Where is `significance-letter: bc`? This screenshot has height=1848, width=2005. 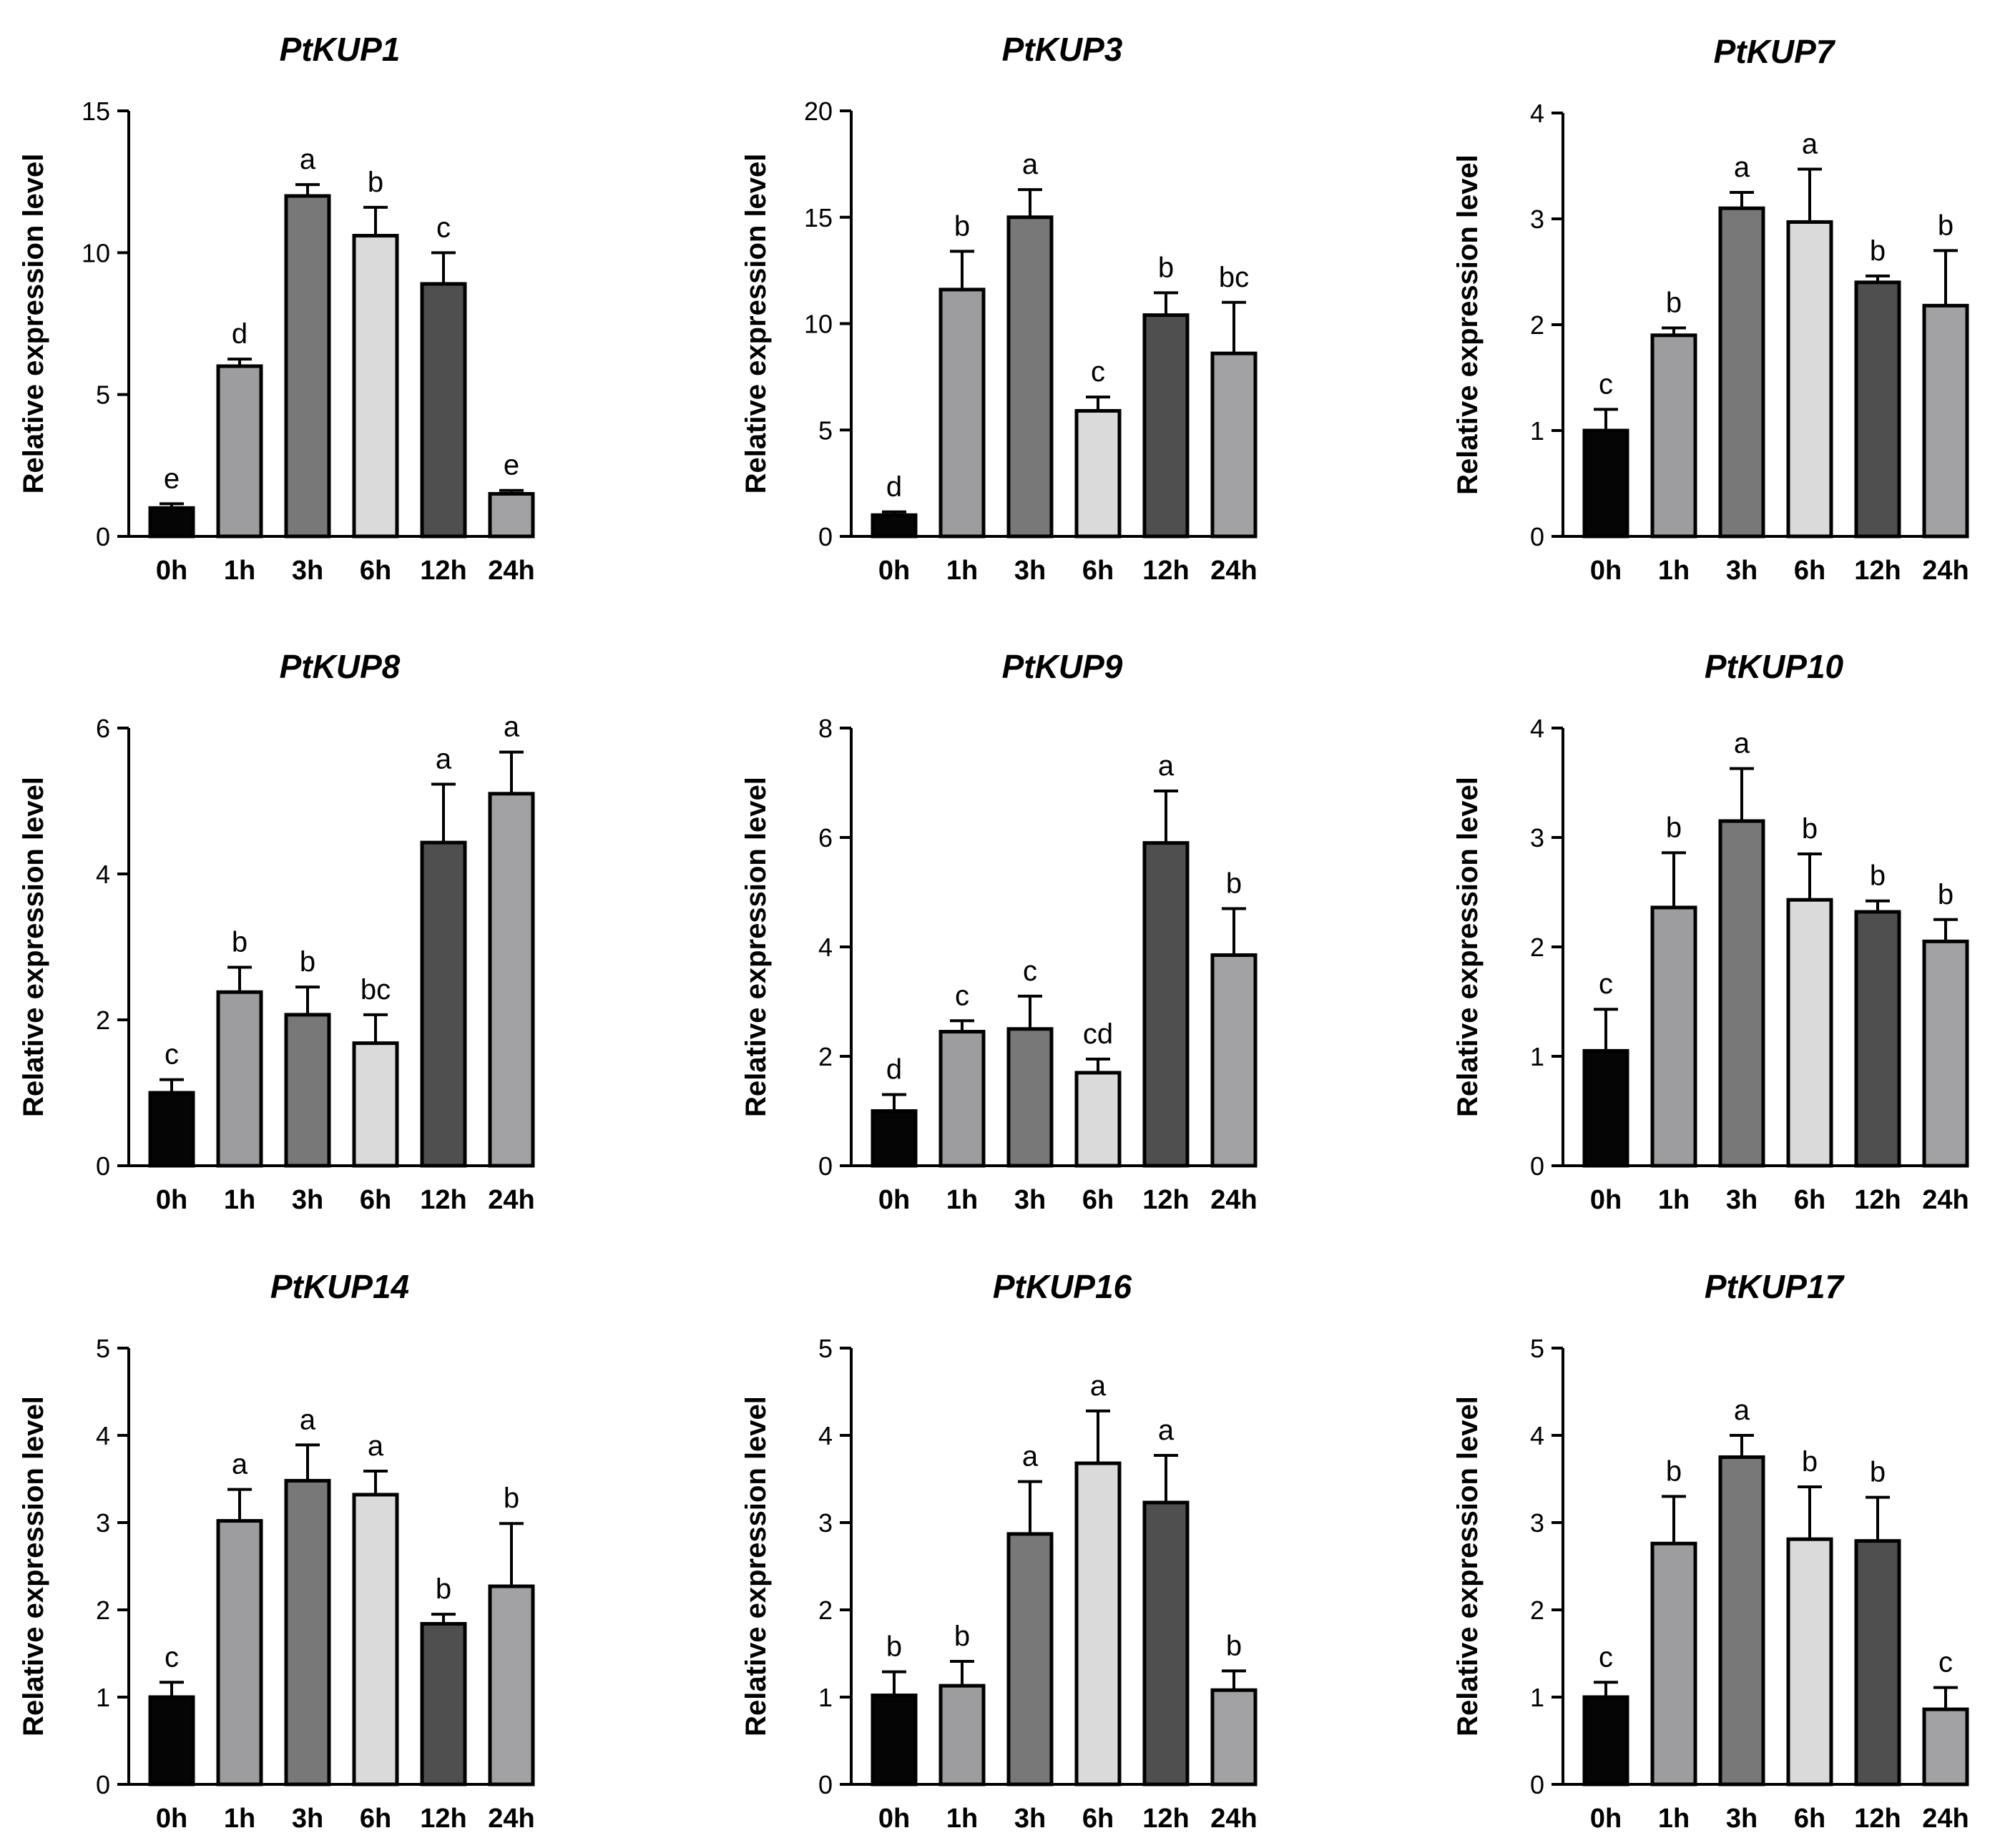 significance-letter: bc is located at coordinates (376, 990).